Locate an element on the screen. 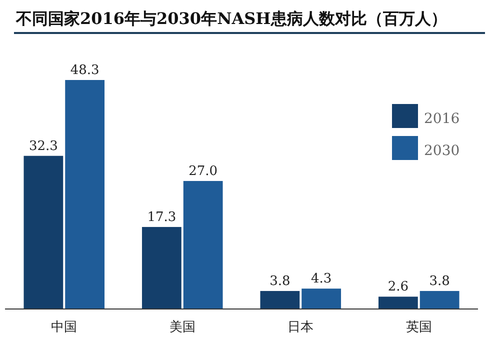 This screenshot has height=340, width=499. x-tick-label: 日本 is located at coordinates (301, 327).